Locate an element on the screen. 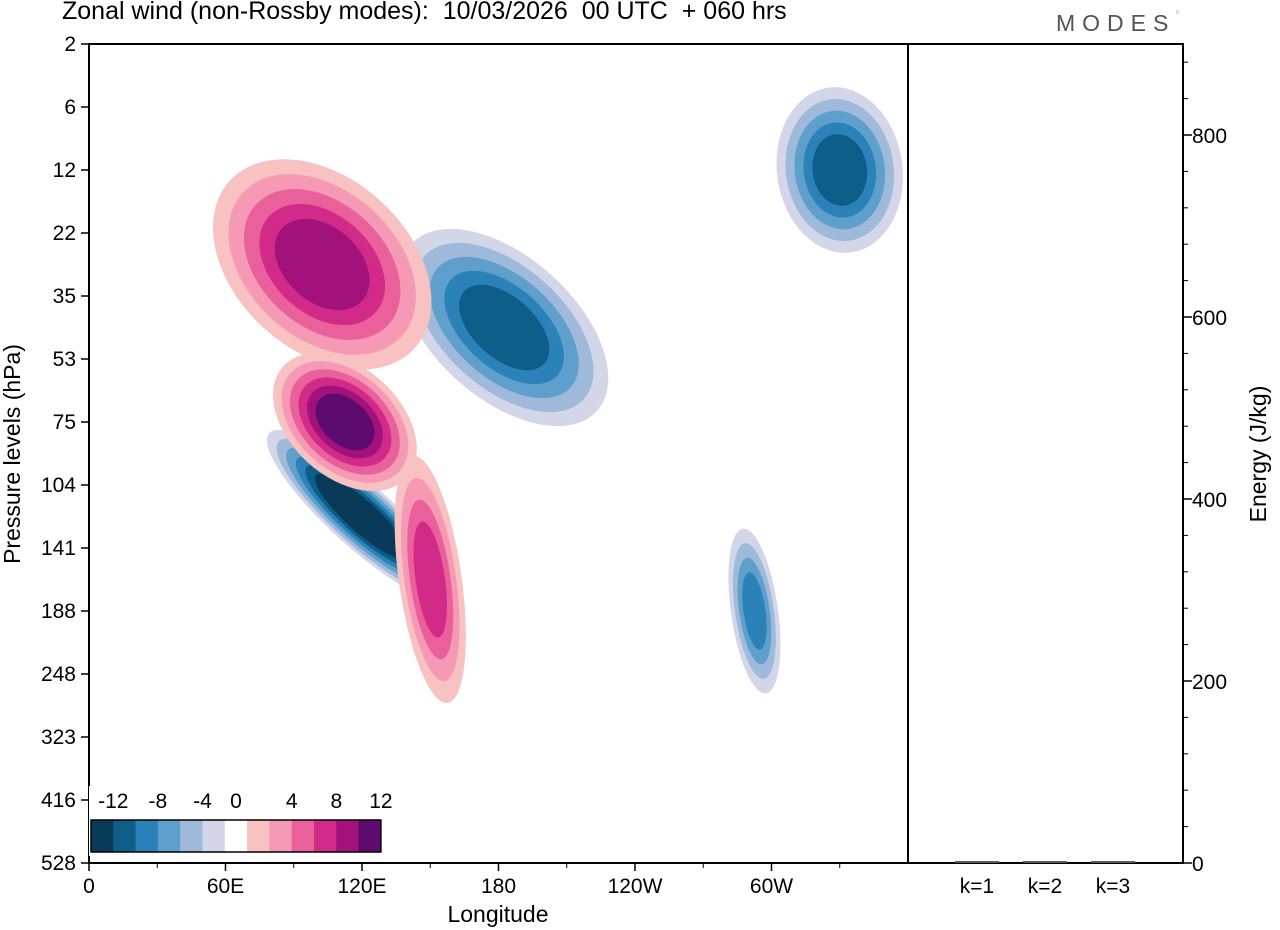 Image resolution: width=1280 pixels, height=930 pixels. energy-bar-label: k=3 is located at coordinates (1113, 886).